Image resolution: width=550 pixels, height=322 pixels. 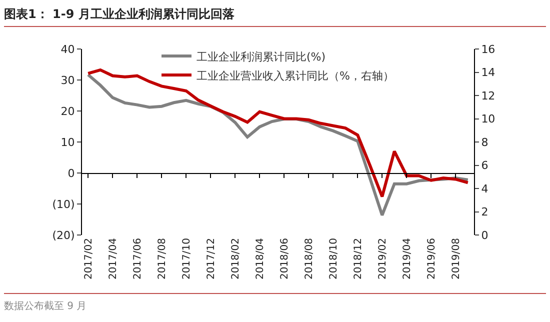 What do you see at coordinates (488, 49) in the screenshot?
I see `y2-tick-label: 16` at bounding box center [488, 49].